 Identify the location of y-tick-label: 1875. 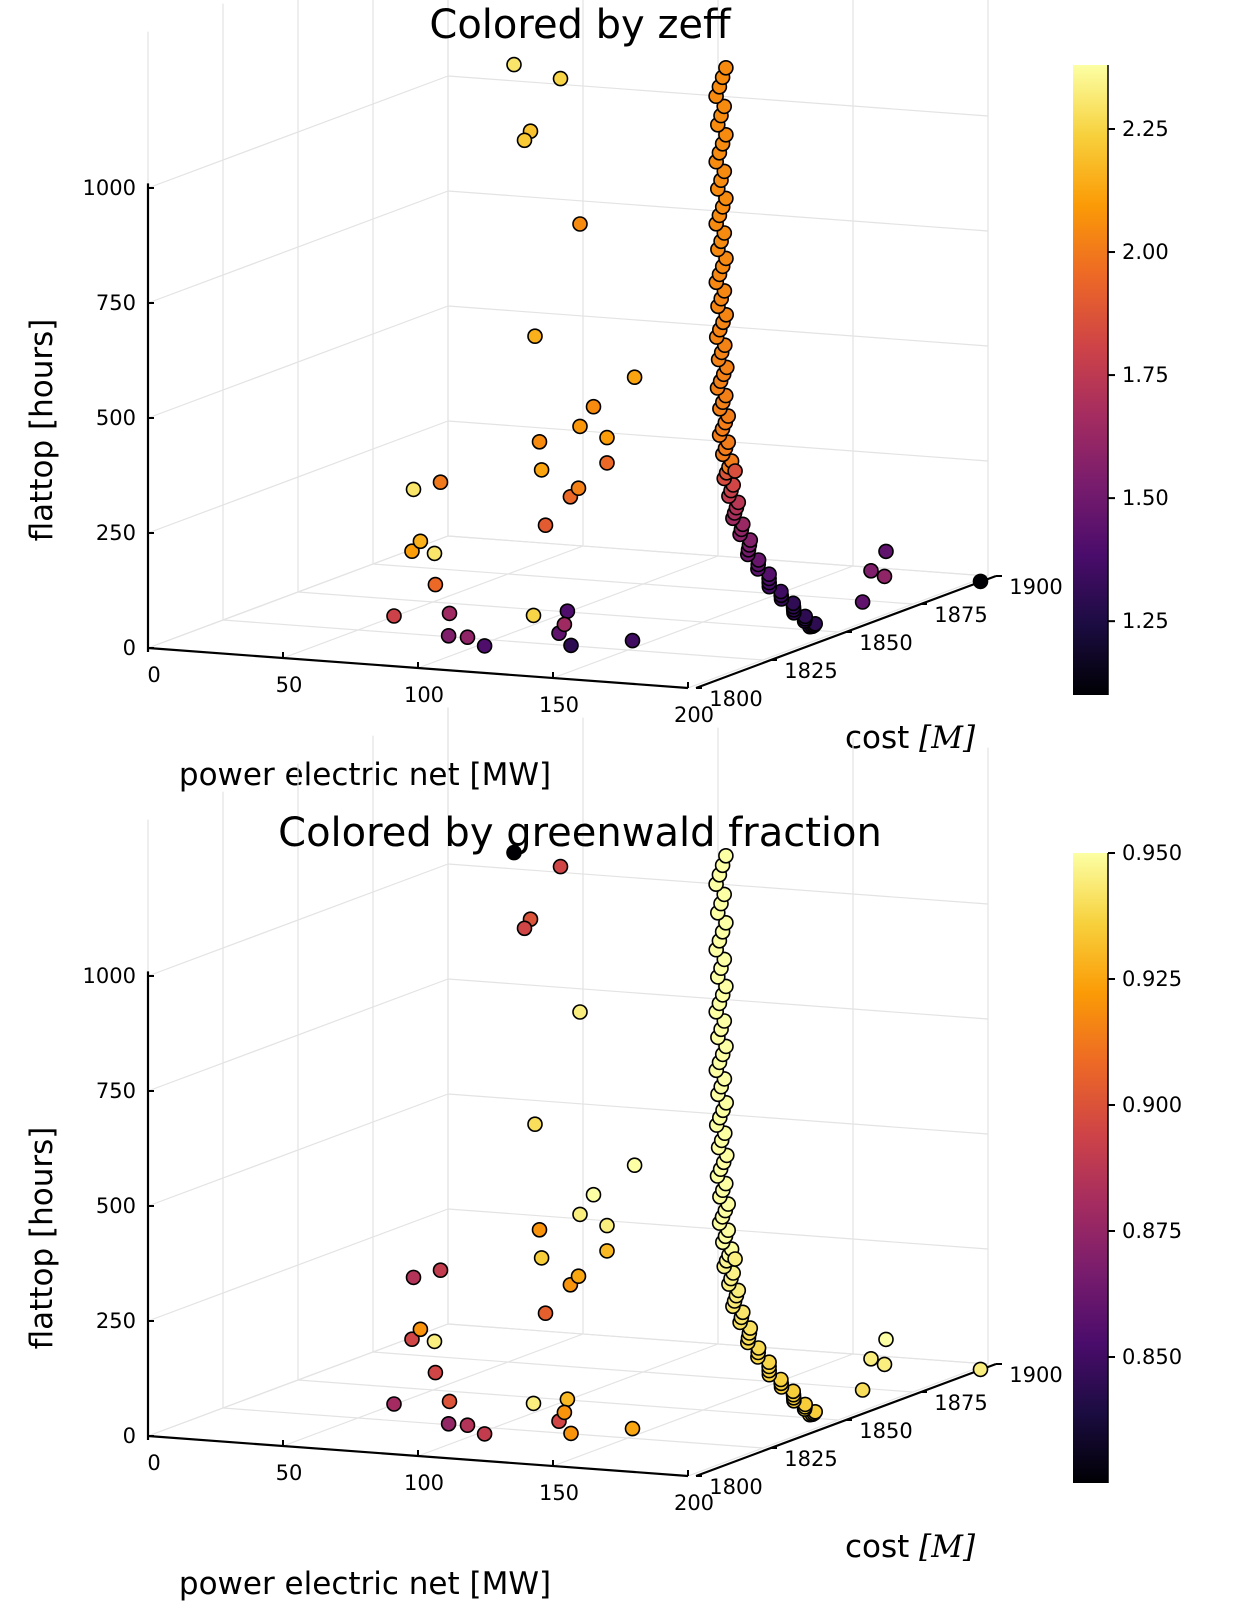
(960, 615).